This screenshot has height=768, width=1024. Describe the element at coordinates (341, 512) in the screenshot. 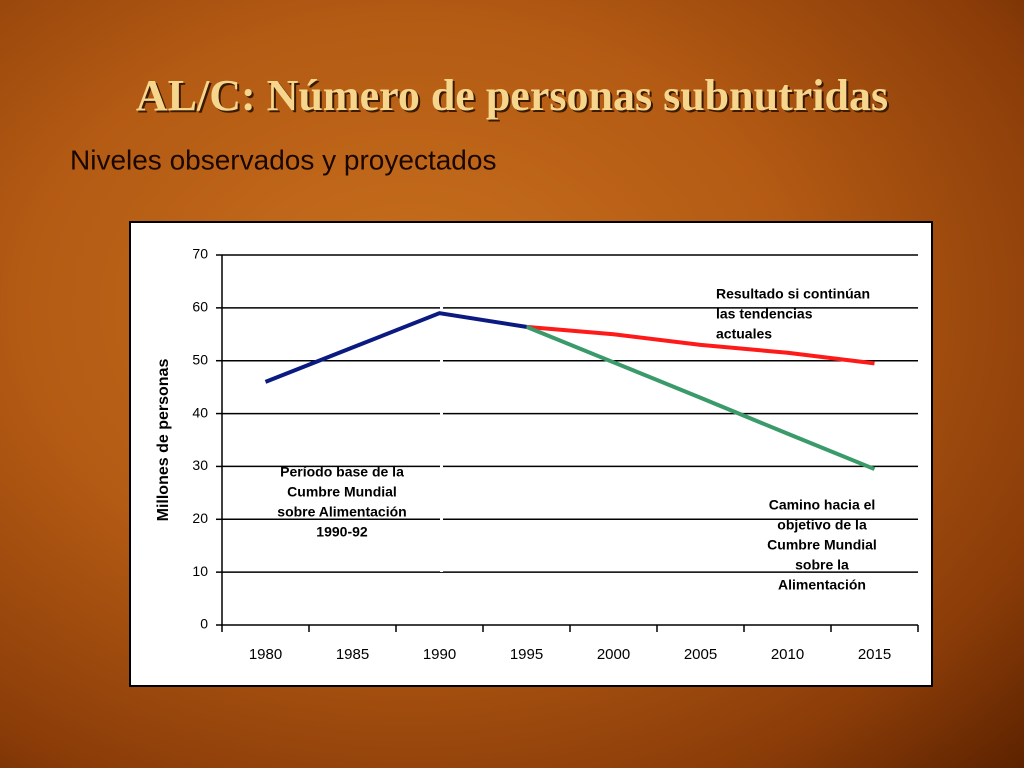

I see `annotation: sobre Alimentación` at that location.